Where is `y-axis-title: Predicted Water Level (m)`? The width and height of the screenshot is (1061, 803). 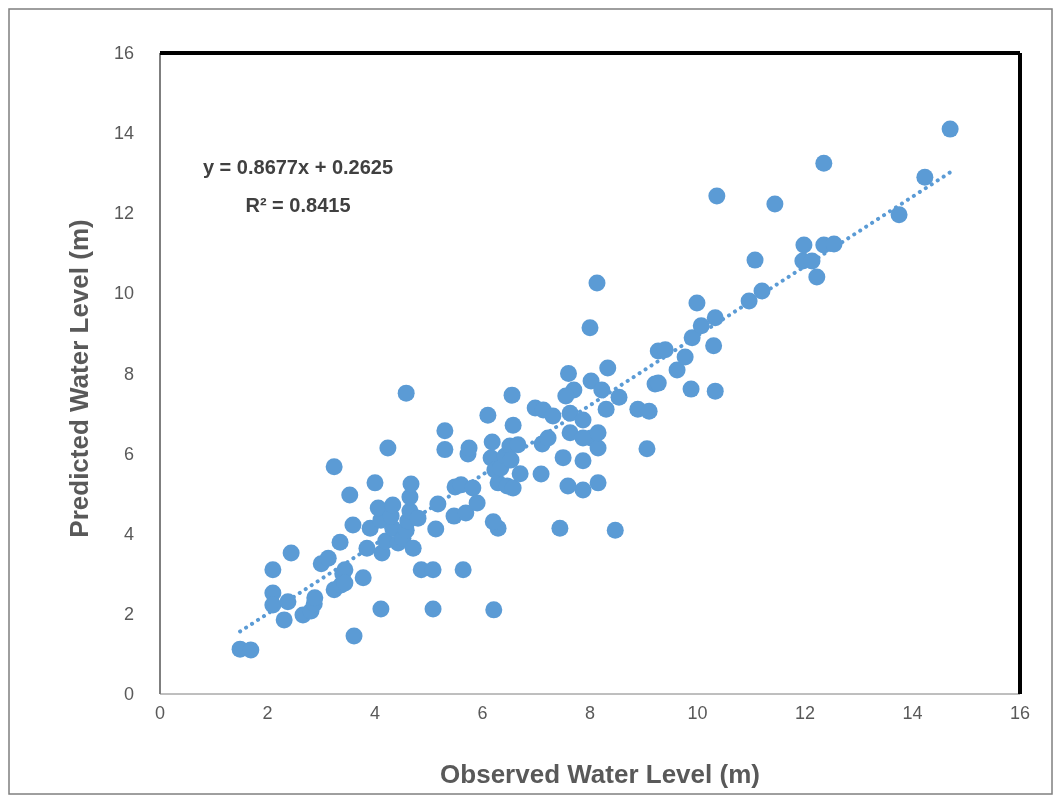
y-axis-title: Predicted Water Level (m) is located at coordinates (79, 378).